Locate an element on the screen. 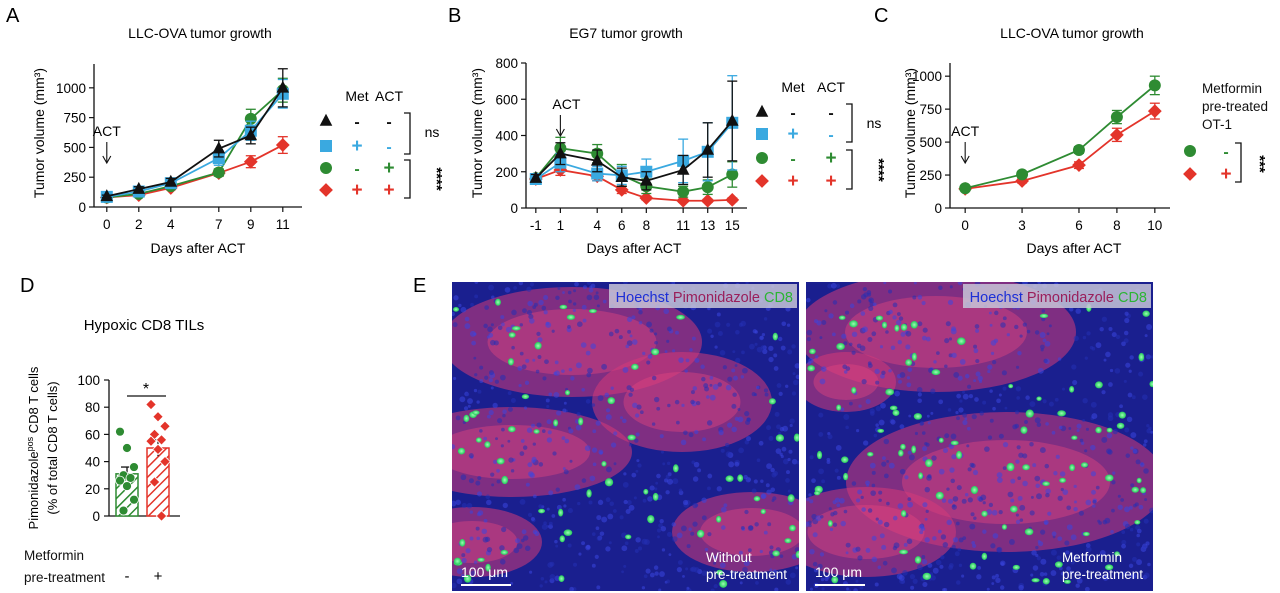 Image resolution: width=1280 pixels, height=593 pixels. y-tick-label: 250 is located at coordinates (74, 177).